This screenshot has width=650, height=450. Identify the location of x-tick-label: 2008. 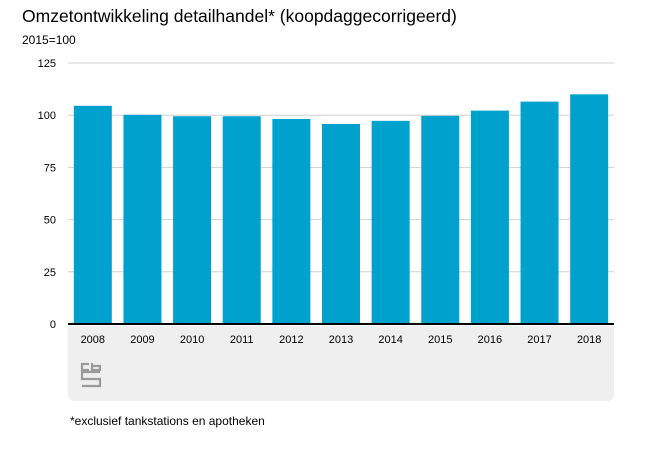
(93, 340).